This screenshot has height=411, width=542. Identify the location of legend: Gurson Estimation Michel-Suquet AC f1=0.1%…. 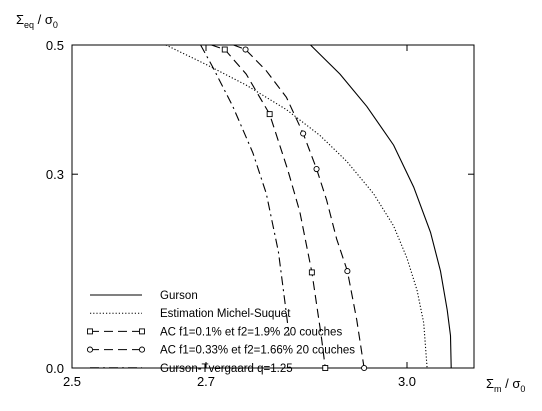
(220, 332).